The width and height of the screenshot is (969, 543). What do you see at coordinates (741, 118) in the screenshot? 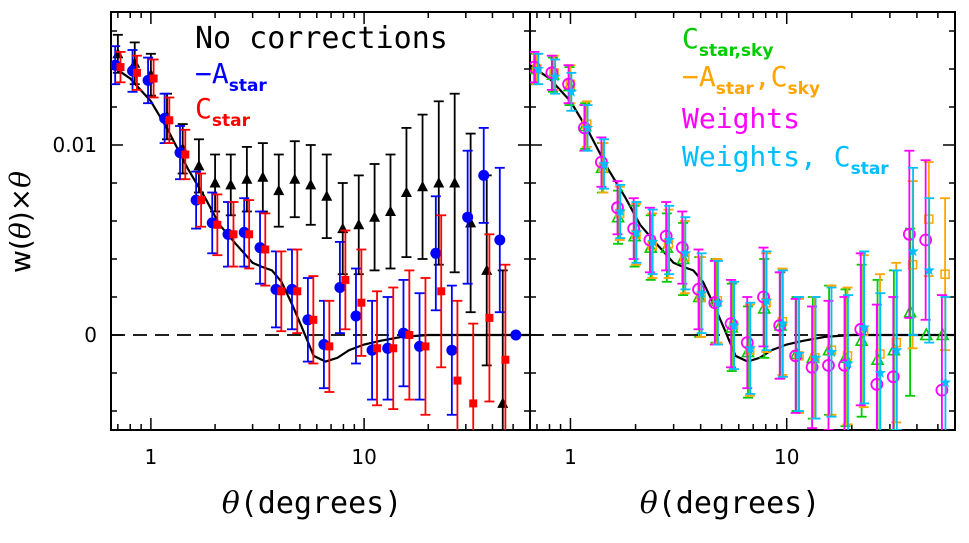
I see `legend-item: Weights` at bounding box center [741, 118].